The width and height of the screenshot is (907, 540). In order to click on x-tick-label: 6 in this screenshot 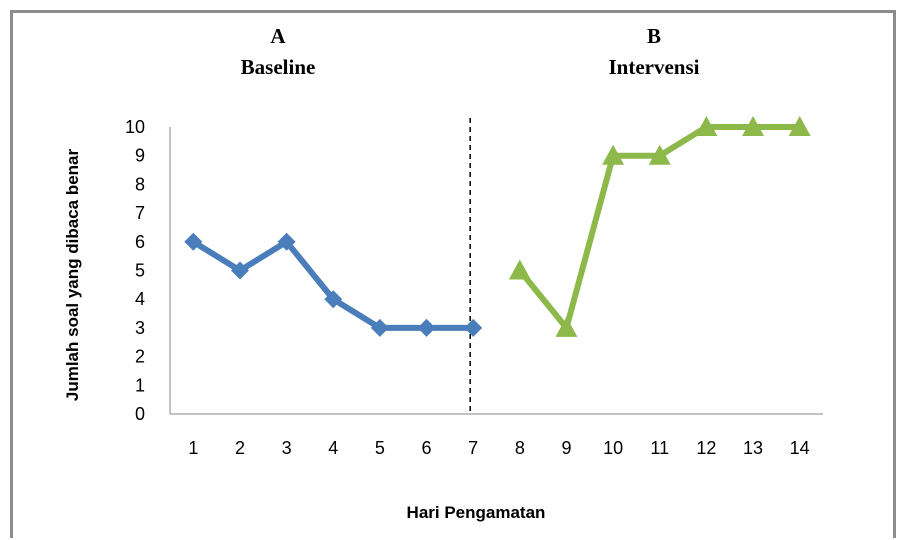, I will do `click(427, 448)`.